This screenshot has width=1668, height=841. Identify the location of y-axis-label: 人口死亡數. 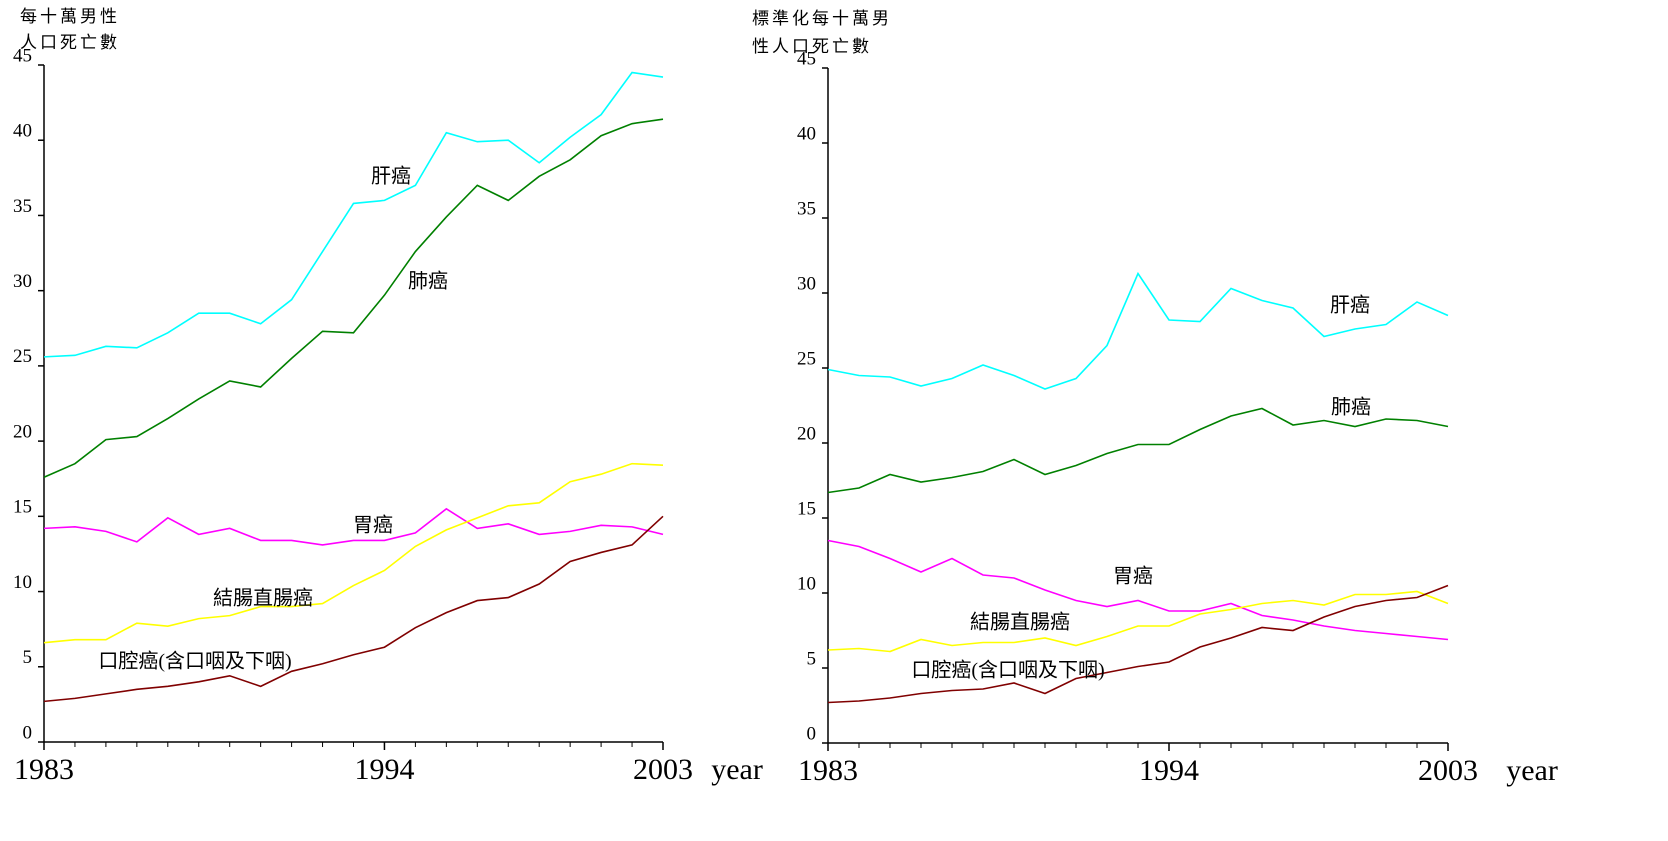
(70, 42).